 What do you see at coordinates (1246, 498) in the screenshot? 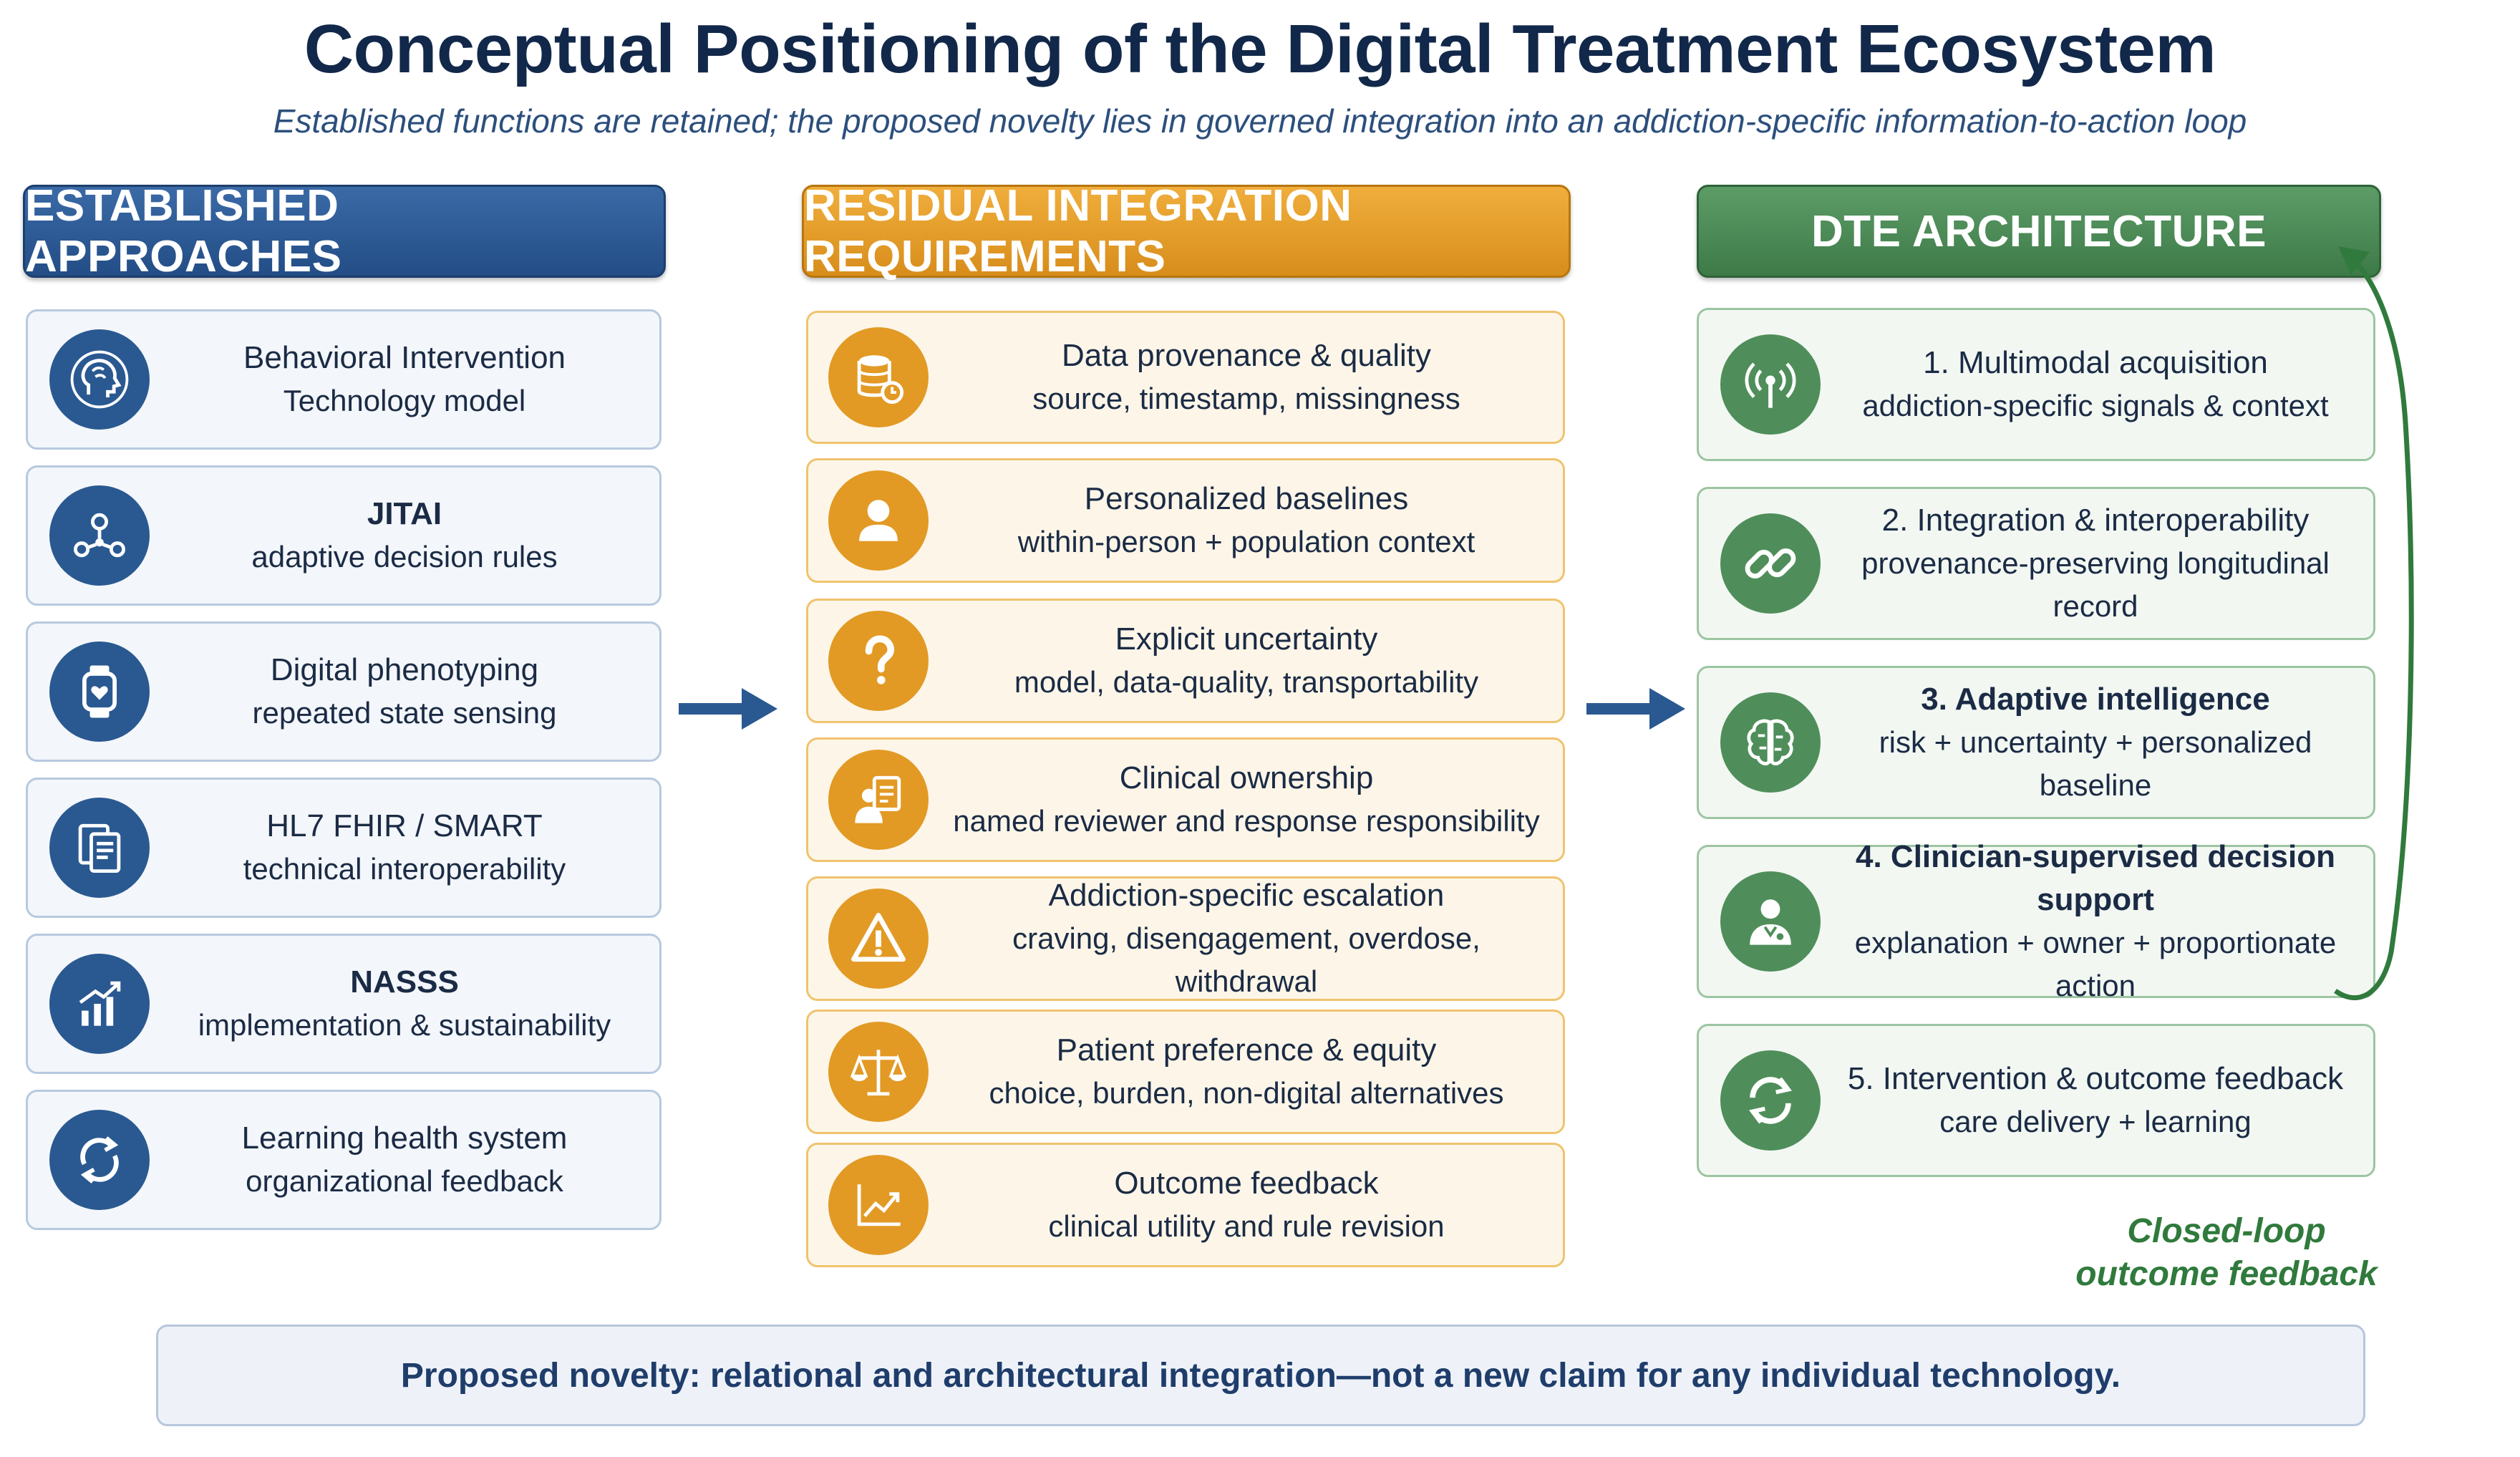
I see `card-title: Personalized baselines` at bounding box center [1246, 498].